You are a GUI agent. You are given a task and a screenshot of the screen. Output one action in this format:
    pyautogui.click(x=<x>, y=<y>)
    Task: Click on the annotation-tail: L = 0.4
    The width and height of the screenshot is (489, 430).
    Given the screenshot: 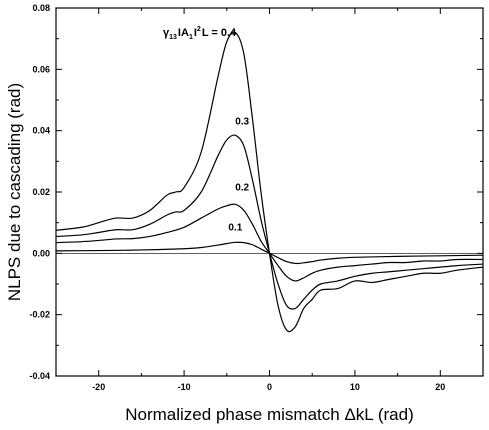 What is the action you would take?
    pyautogui.click(x=219, y=33)
    